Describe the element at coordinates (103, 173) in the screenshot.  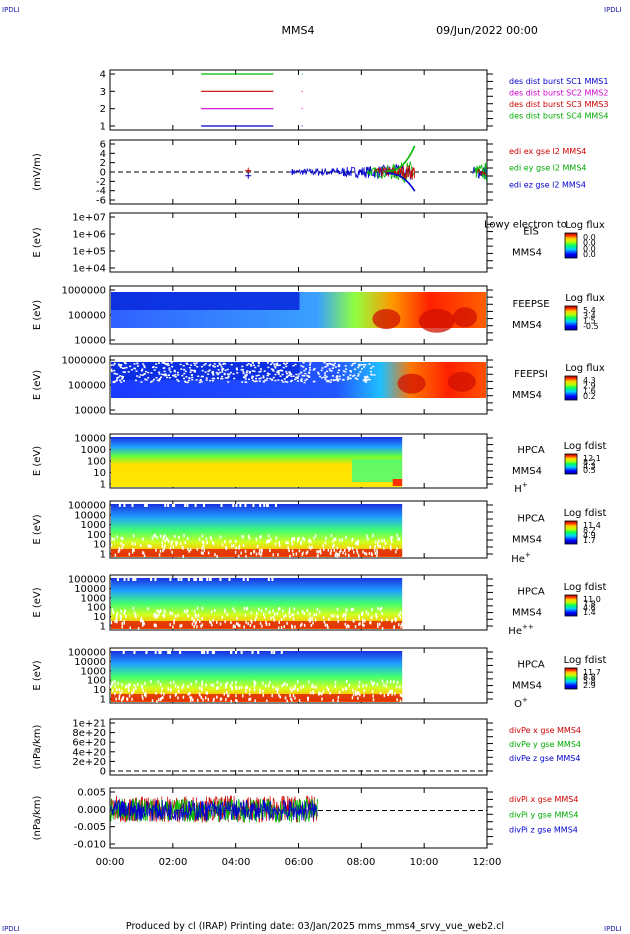
I see `y-tick-label: 0` at that location.